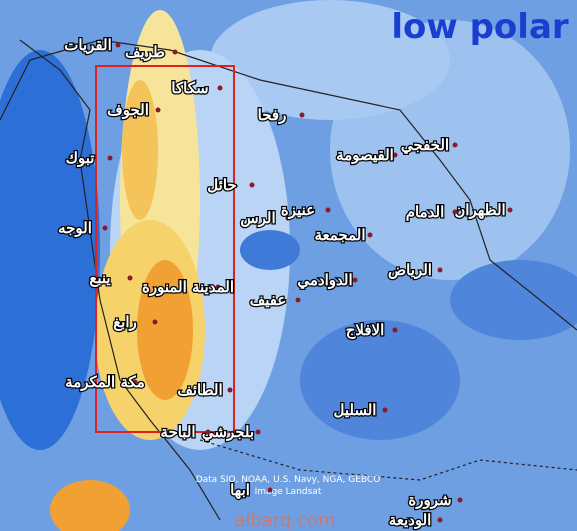 The height and width of the screenshot is (531, 577). I want to click on city-label: القيصومة, so click(365, 155).